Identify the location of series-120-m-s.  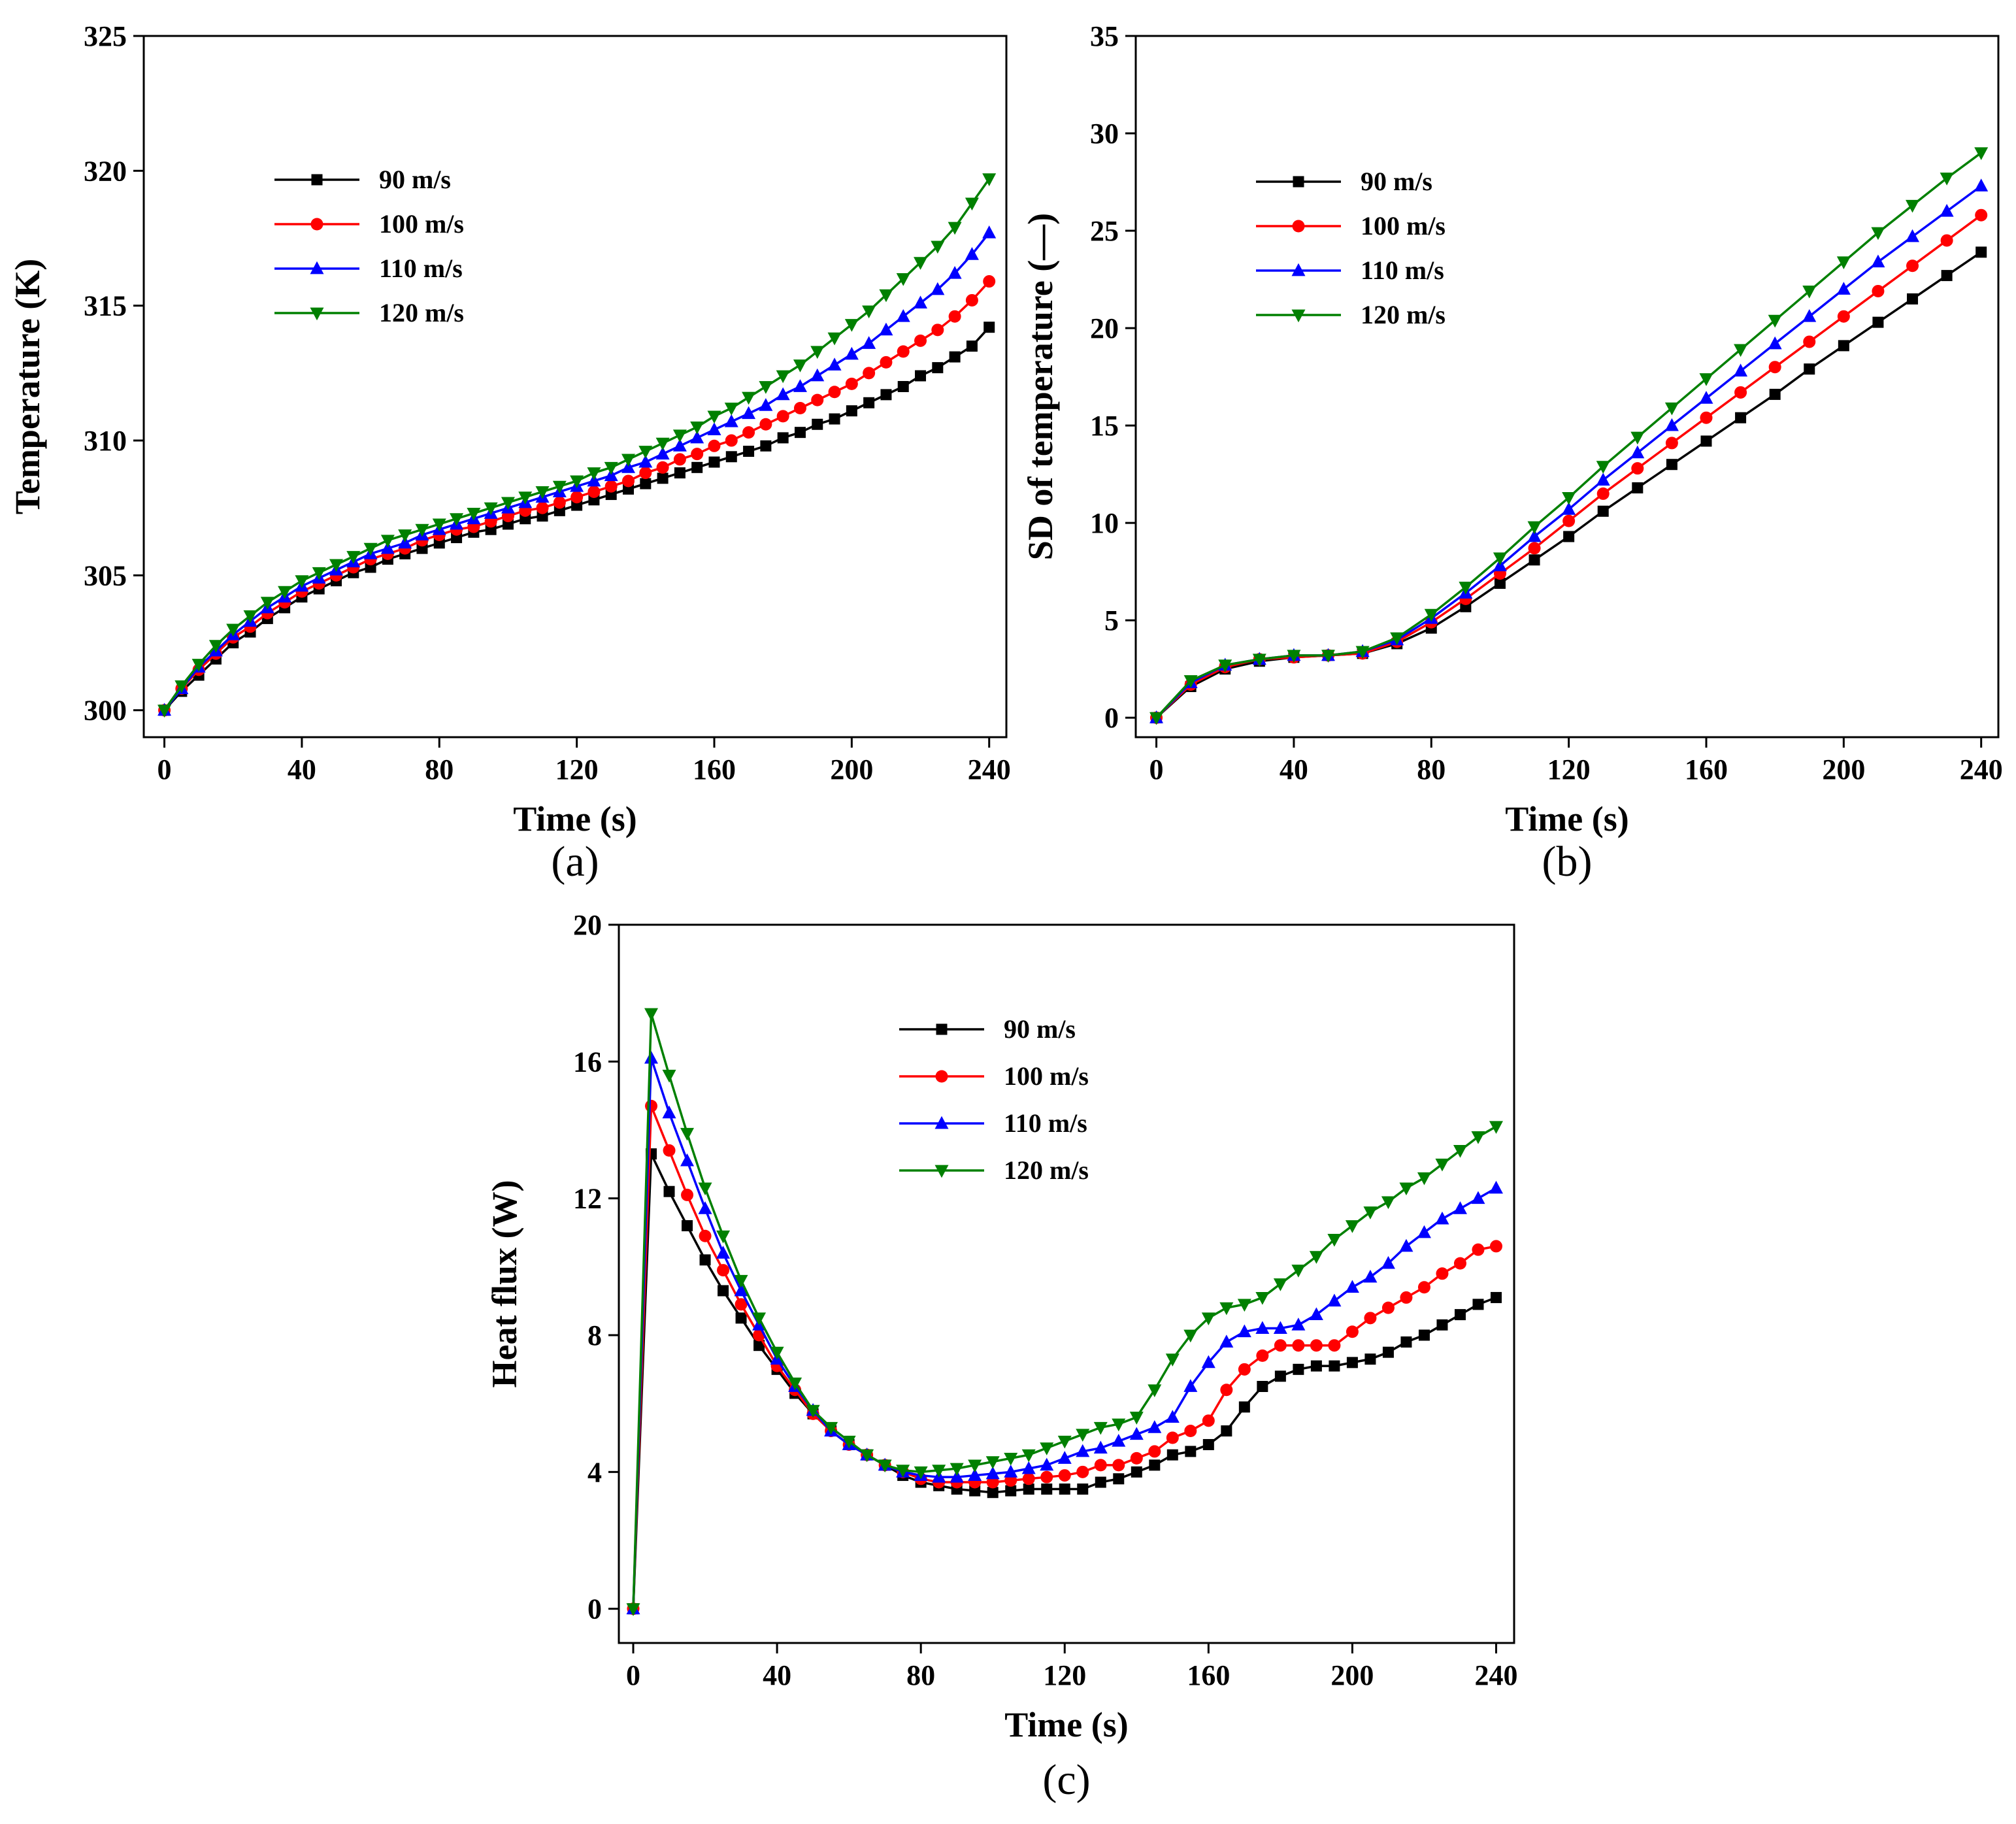
(577, 445).